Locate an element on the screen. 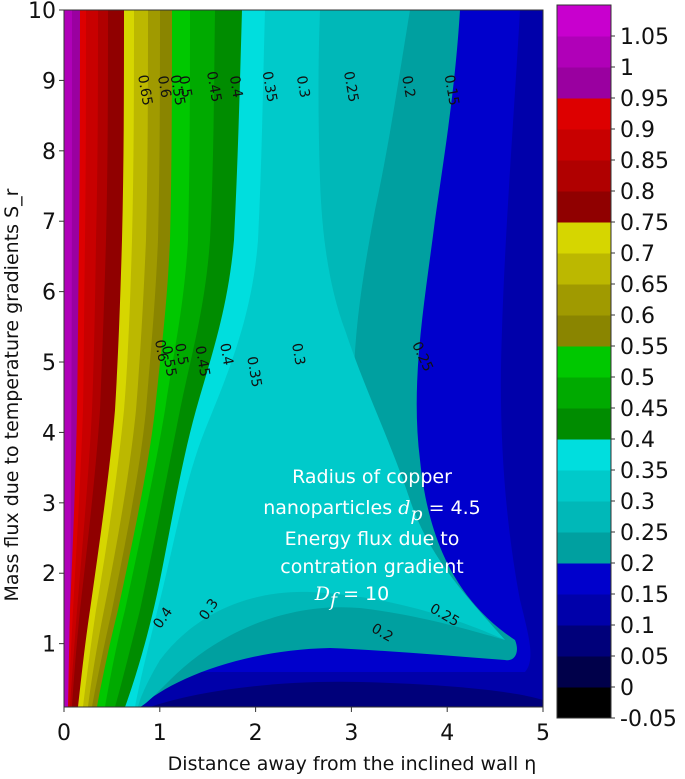  colorbar-tick-label: 0.15 is located at coordinates (644, 595).